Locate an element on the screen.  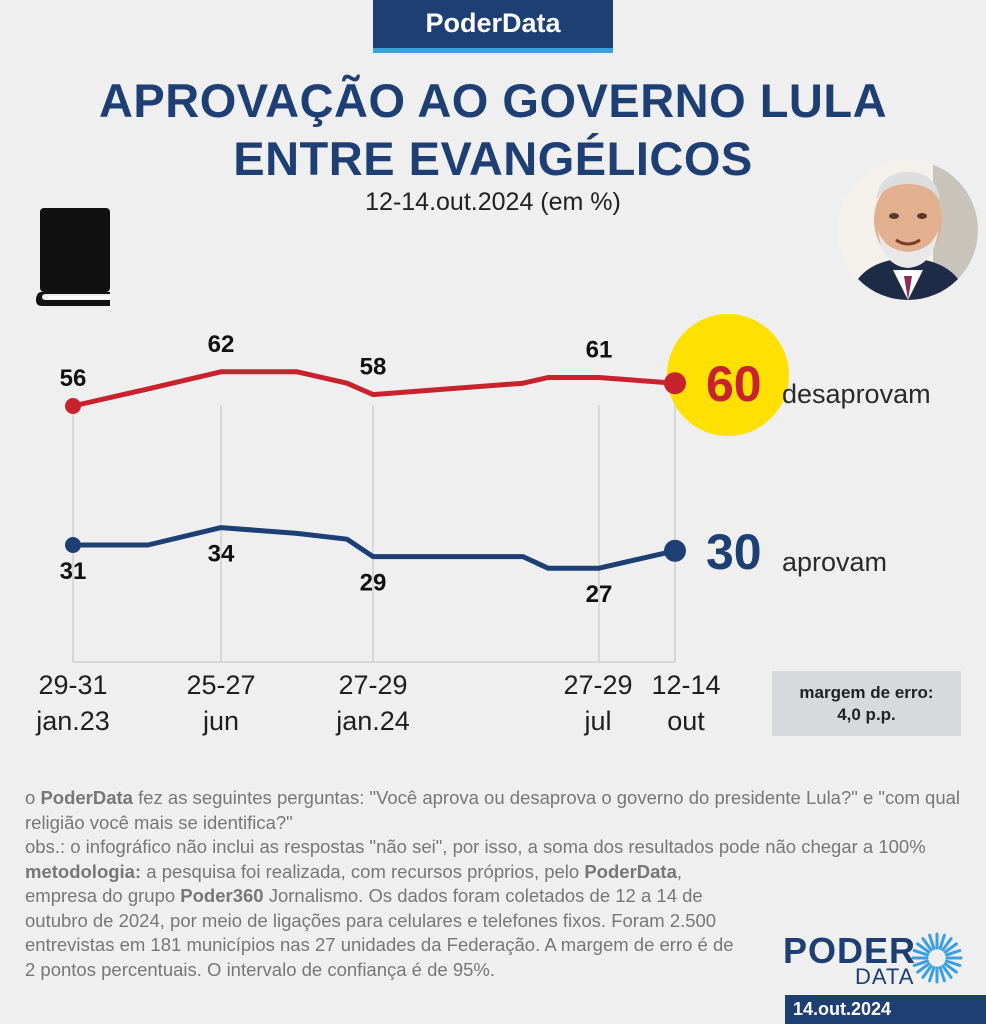
poderdata-logo: PODER DATA is located at coordinates (873, 960).